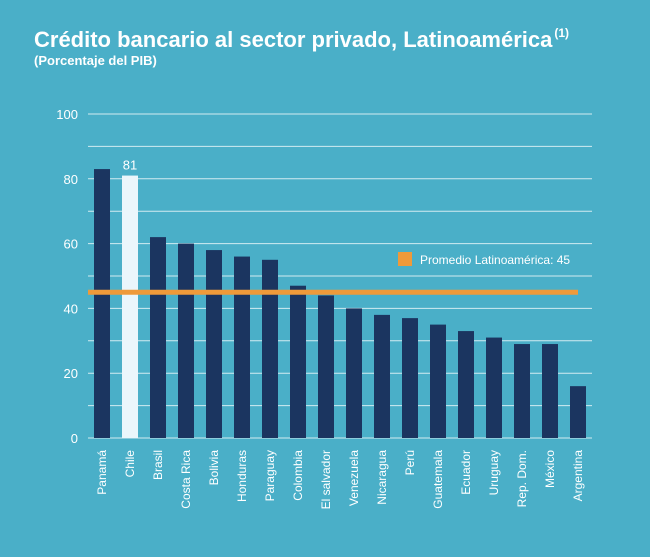 The width and height of the screenshot is (650, 557). What do you see at coordinates (270, 348) in the screenshot?
I see `bar-paraguay` at bounding box center [270, 348].